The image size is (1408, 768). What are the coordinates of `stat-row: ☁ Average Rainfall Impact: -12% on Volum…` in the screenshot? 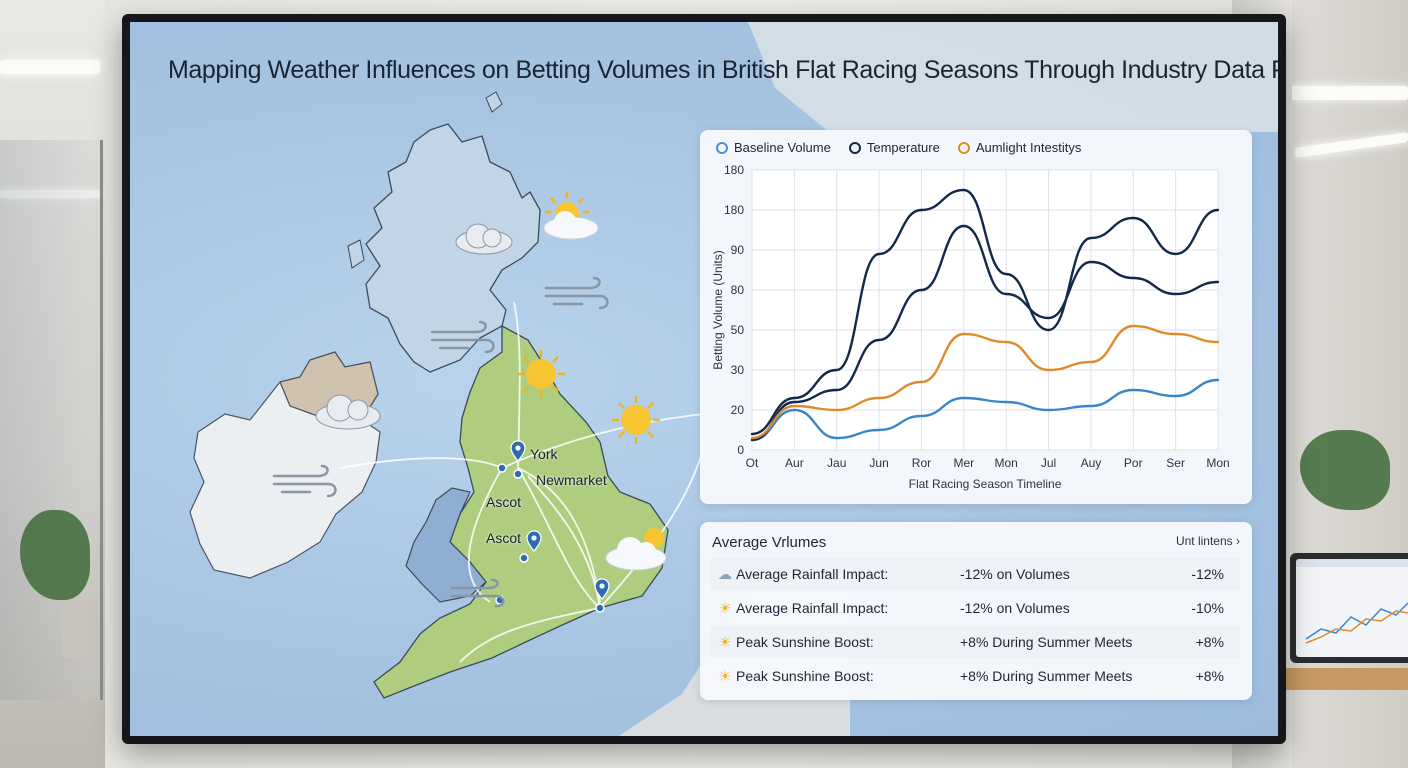 It's located at (975, 574).